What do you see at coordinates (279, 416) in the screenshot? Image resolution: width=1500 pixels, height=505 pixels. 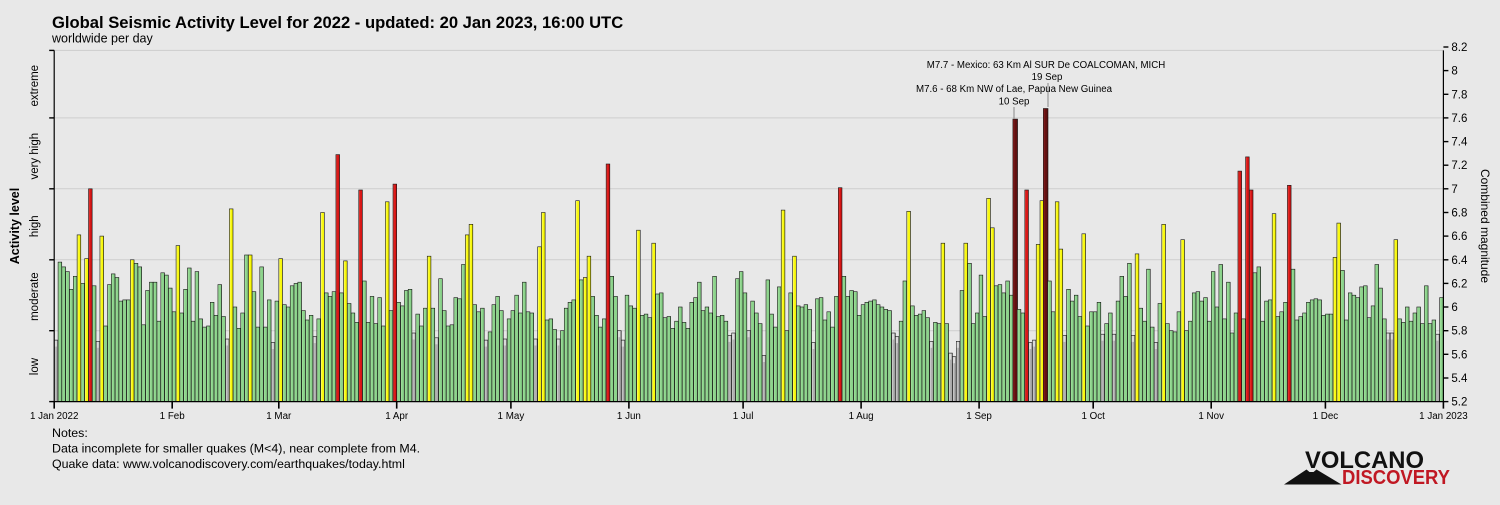 I see `svg-text: 1 Mar` at bounding box center [279, 416].